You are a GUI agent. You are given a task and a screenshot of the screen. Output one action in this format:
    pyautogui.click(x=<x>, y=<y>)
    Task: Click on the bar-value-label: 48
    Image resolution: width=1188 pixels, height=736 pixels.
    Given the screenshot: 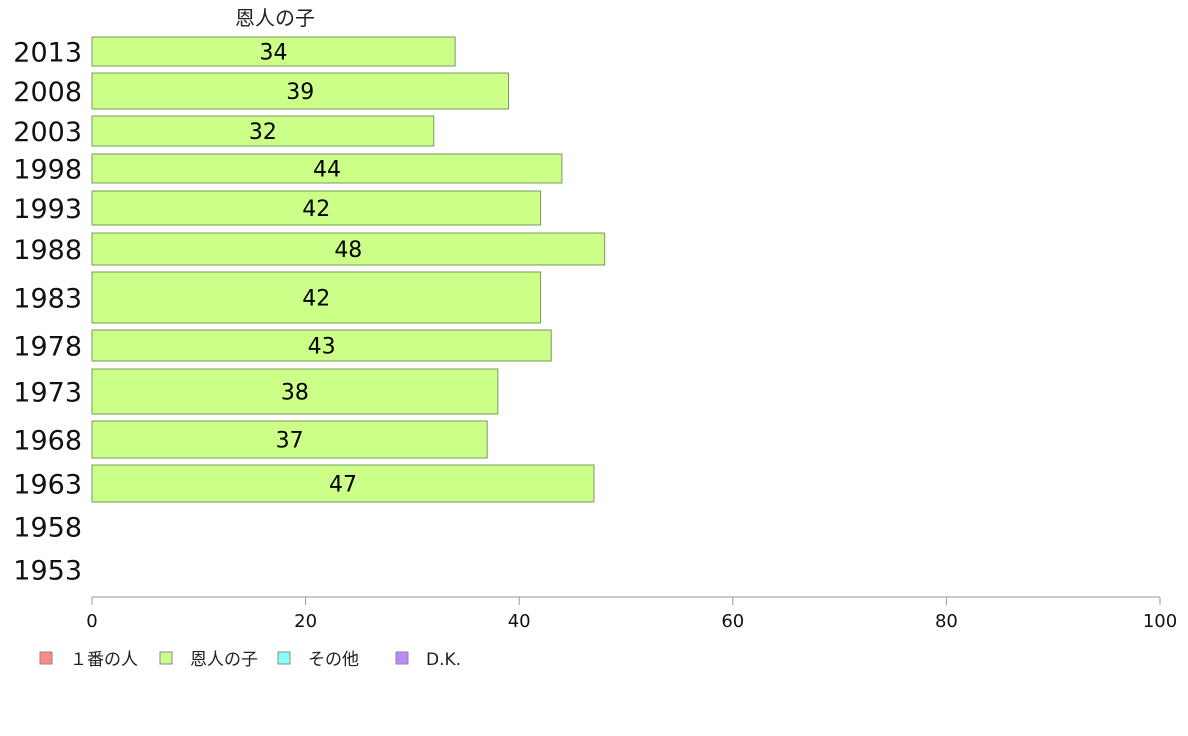 What is the action you would take?
    pyautogui.click(x=348, y=250)
    